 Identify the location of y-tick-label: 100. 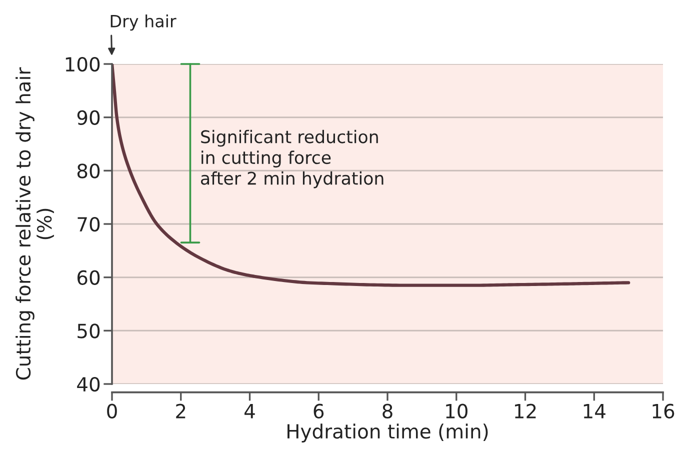
(83, 64).